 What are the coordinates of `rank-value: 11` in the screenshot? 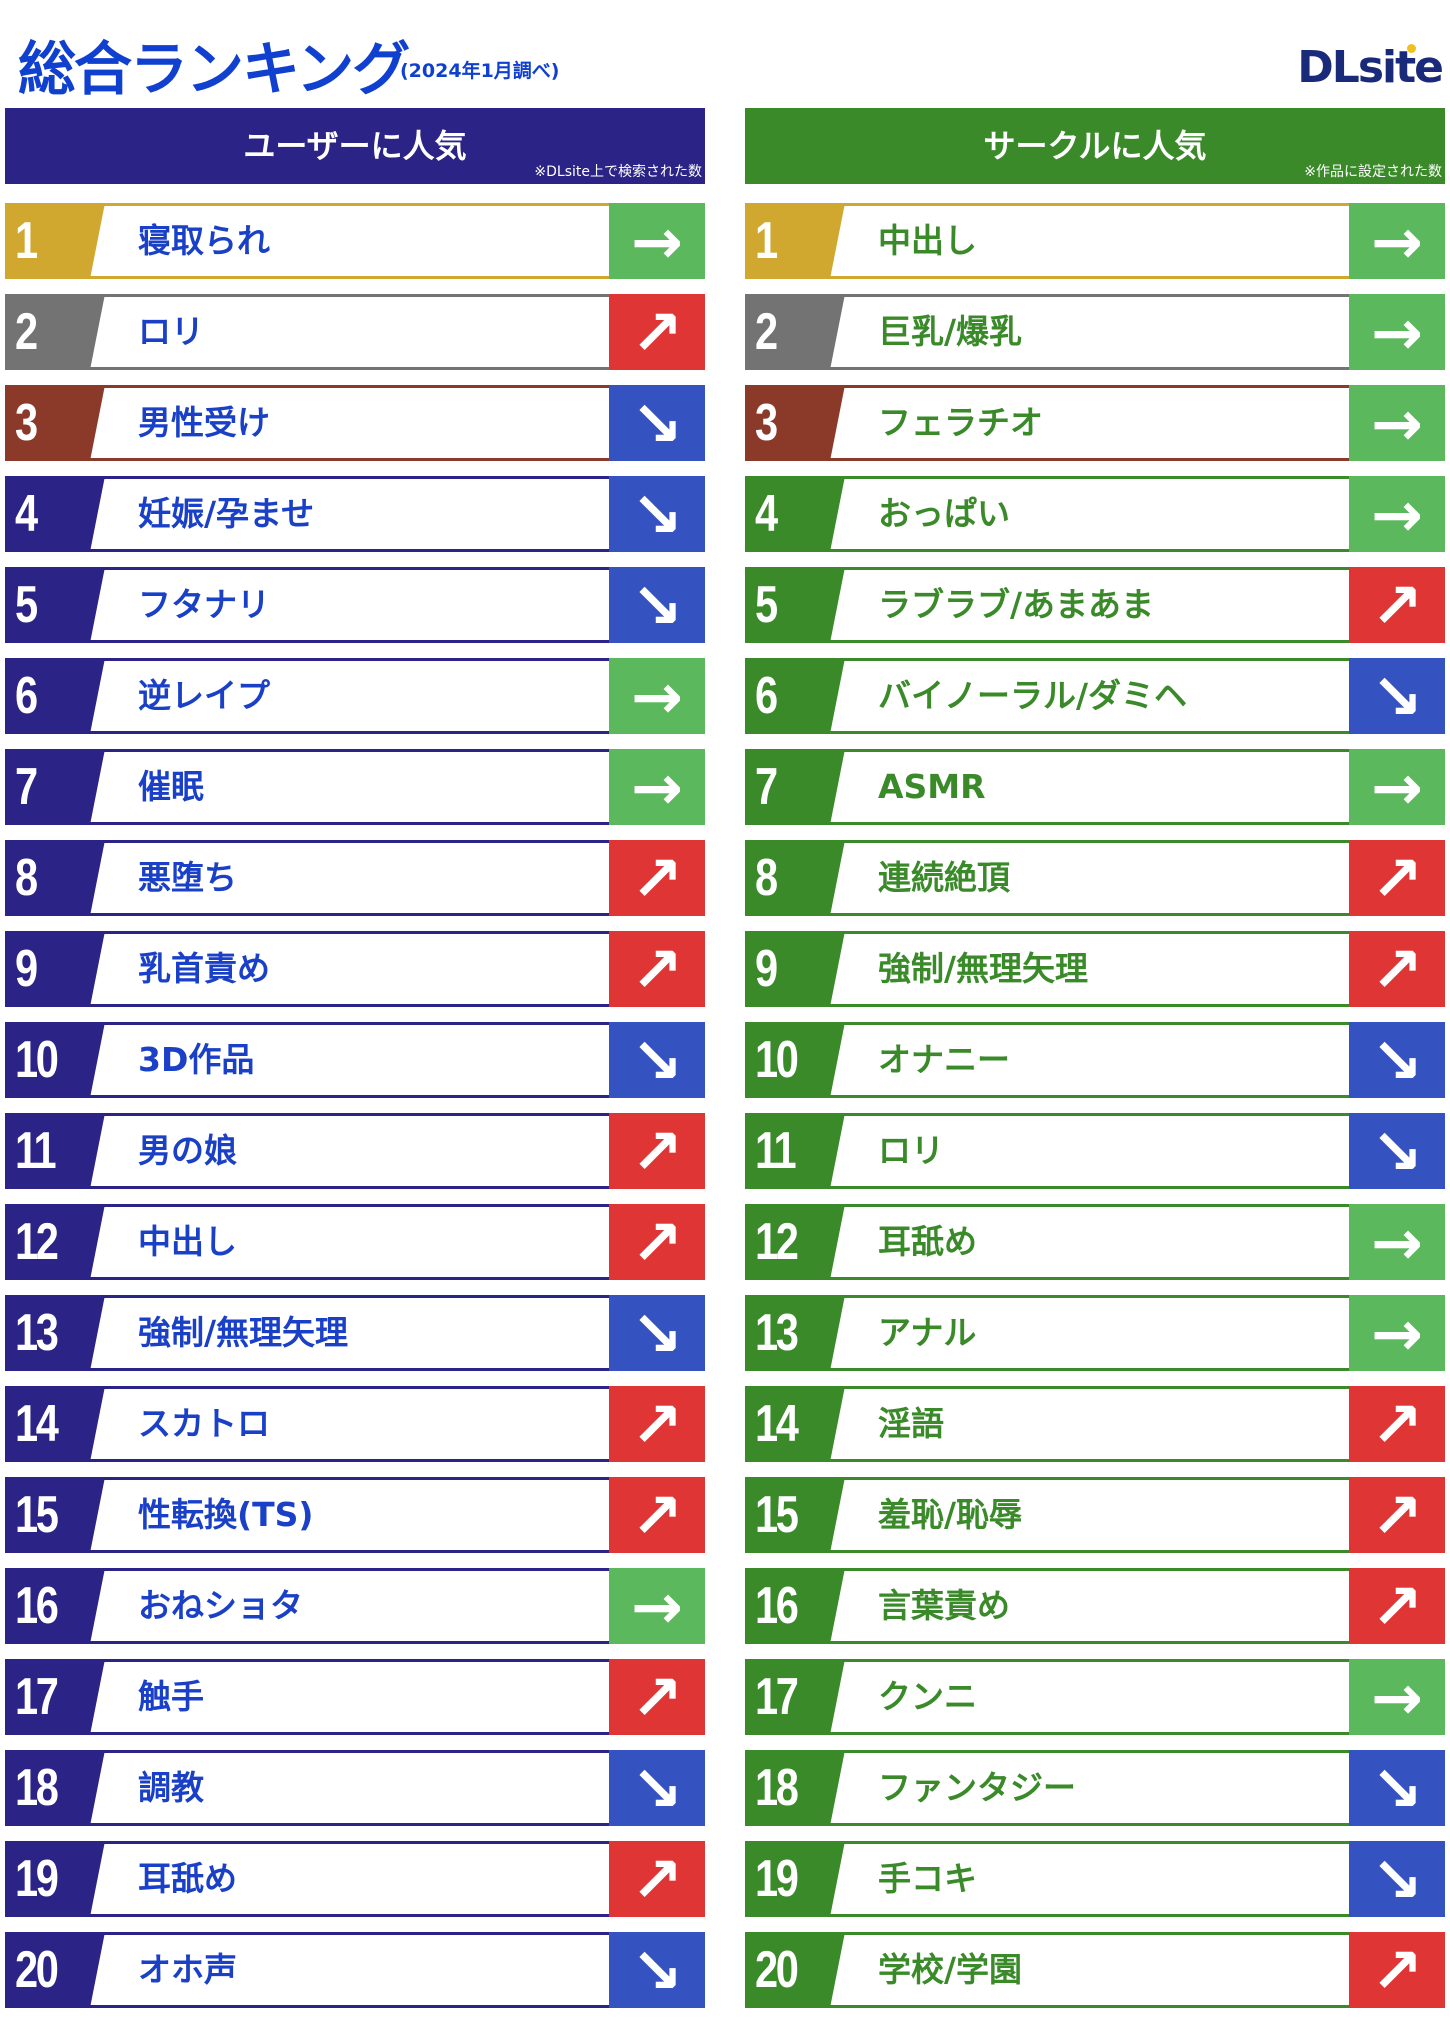 It's located at (776, 1151).